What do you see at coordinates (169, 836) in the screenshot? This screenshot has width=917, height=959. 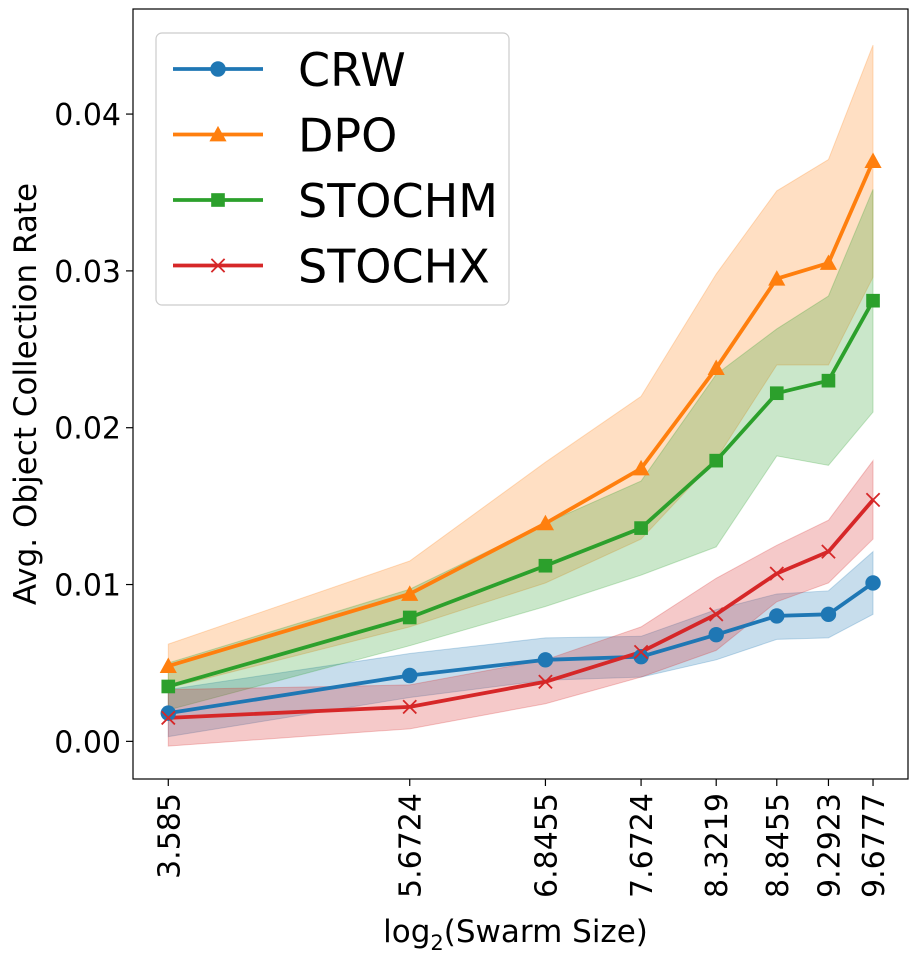 I see `x-tick-label: 3.585` at bounding box center [169, 836].